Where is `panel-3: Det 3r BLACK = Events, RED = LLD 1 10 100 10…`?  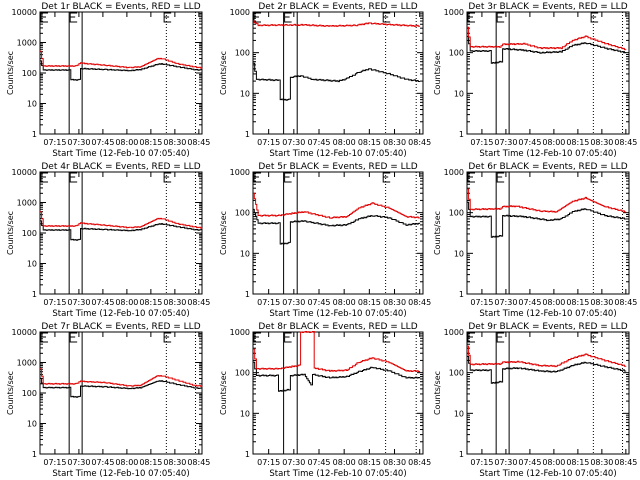
panel-3: Det 3r BLACK = Events, RED = LLD 1 10 100 10… is located at coordinates (535, 80).